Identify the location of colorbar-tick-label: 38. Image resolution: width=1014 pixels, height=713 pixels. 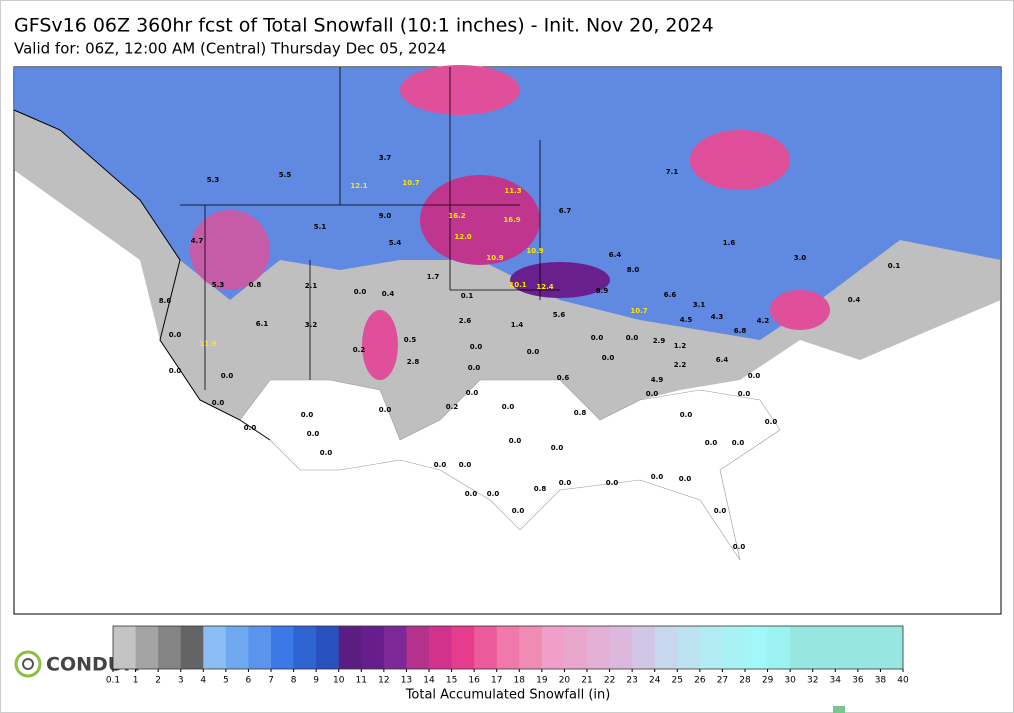
(881, 681).